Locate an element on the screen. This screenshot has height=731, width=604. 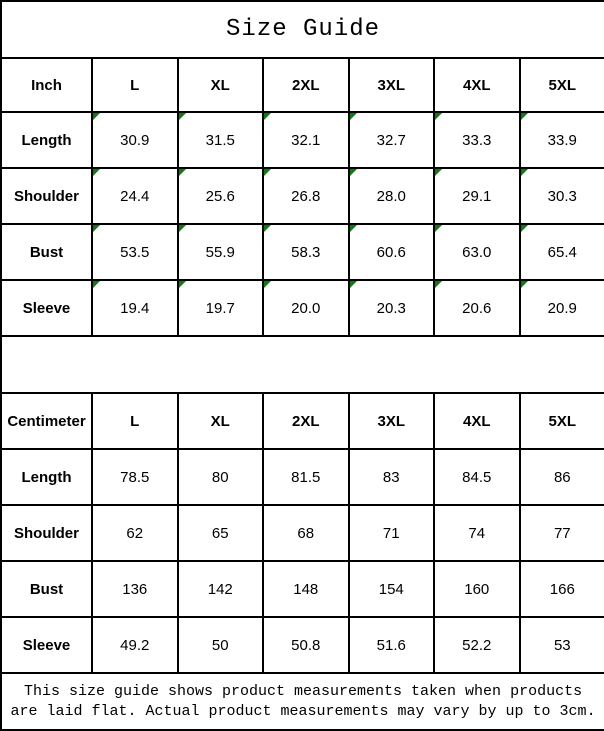
size-value: 19.7 is located at coordinates (220, 308).